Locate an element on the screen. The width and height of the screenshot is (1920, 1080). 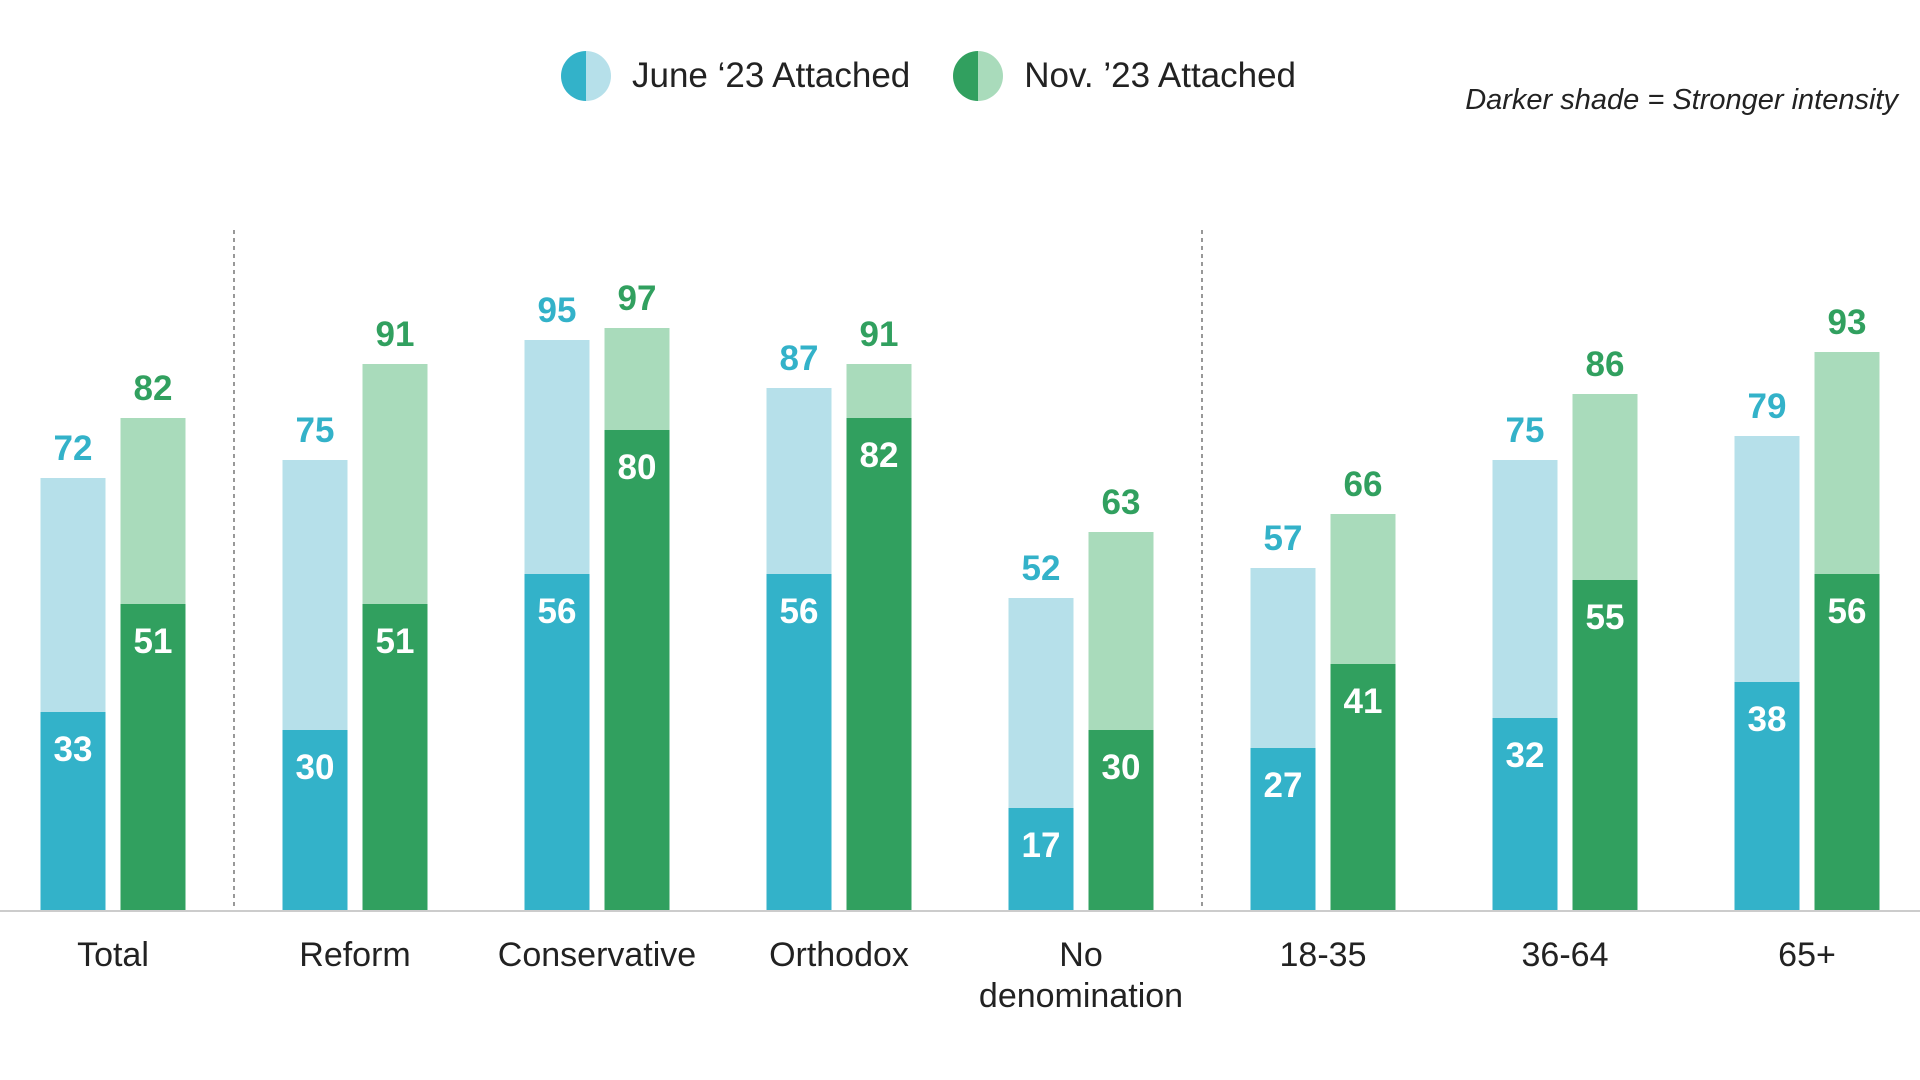
legend-item-nov: Nov. ’23 Attached is located at coordinates (1124, 76).